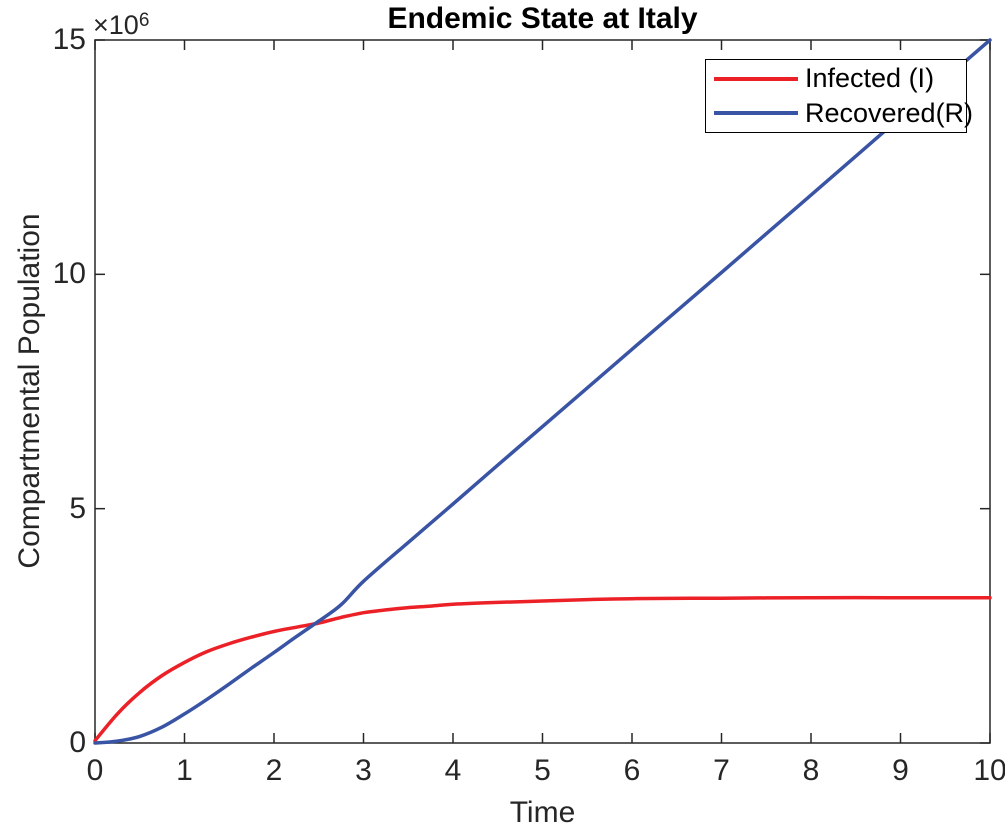  What do you see at coordinates (274, 770) in the screenshot?
I see `x-tick-label: 2` at bounding box center [274, 770].